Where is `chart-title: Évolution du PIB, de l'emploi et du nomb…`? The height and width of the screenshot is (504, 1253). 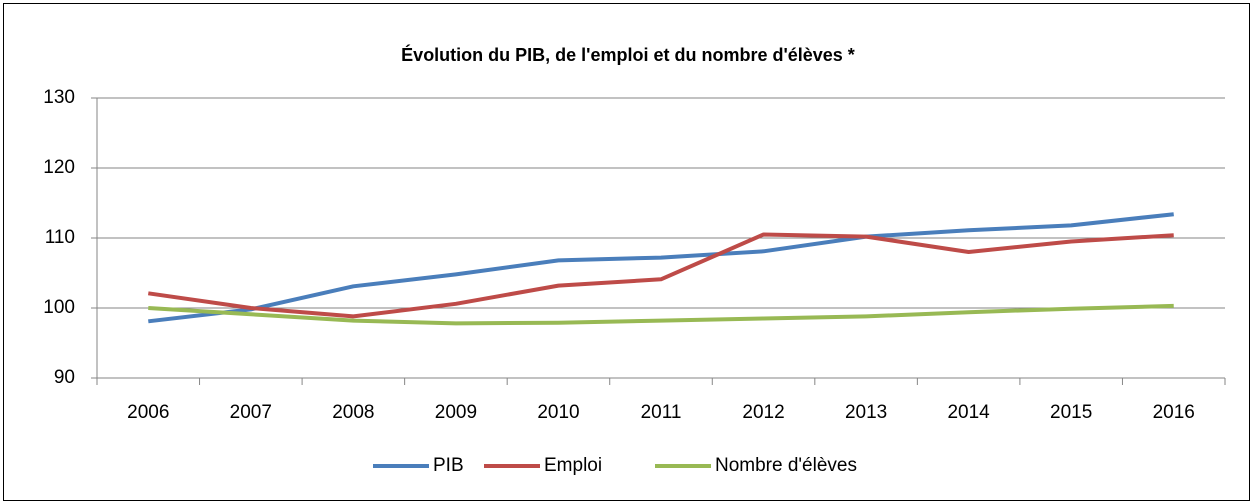
chart-title: Évolution du PIB, de l'emploi et du nomb… is located at coordinates (628, 54).